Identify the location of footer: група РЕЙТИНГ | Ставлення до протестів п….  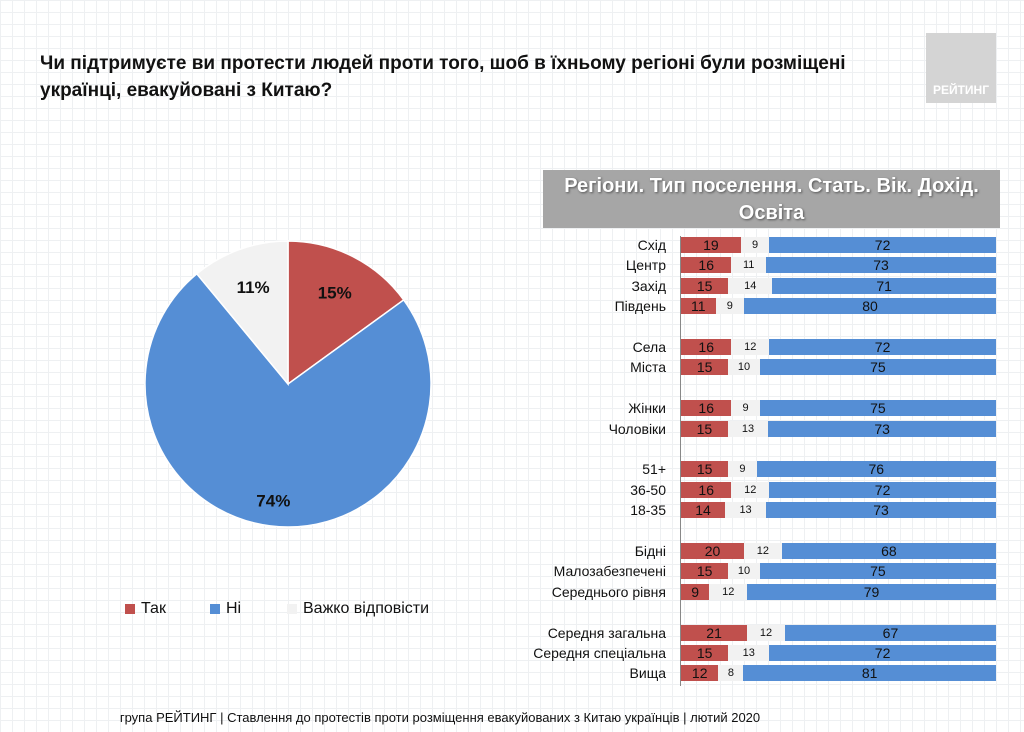
(440, 717).